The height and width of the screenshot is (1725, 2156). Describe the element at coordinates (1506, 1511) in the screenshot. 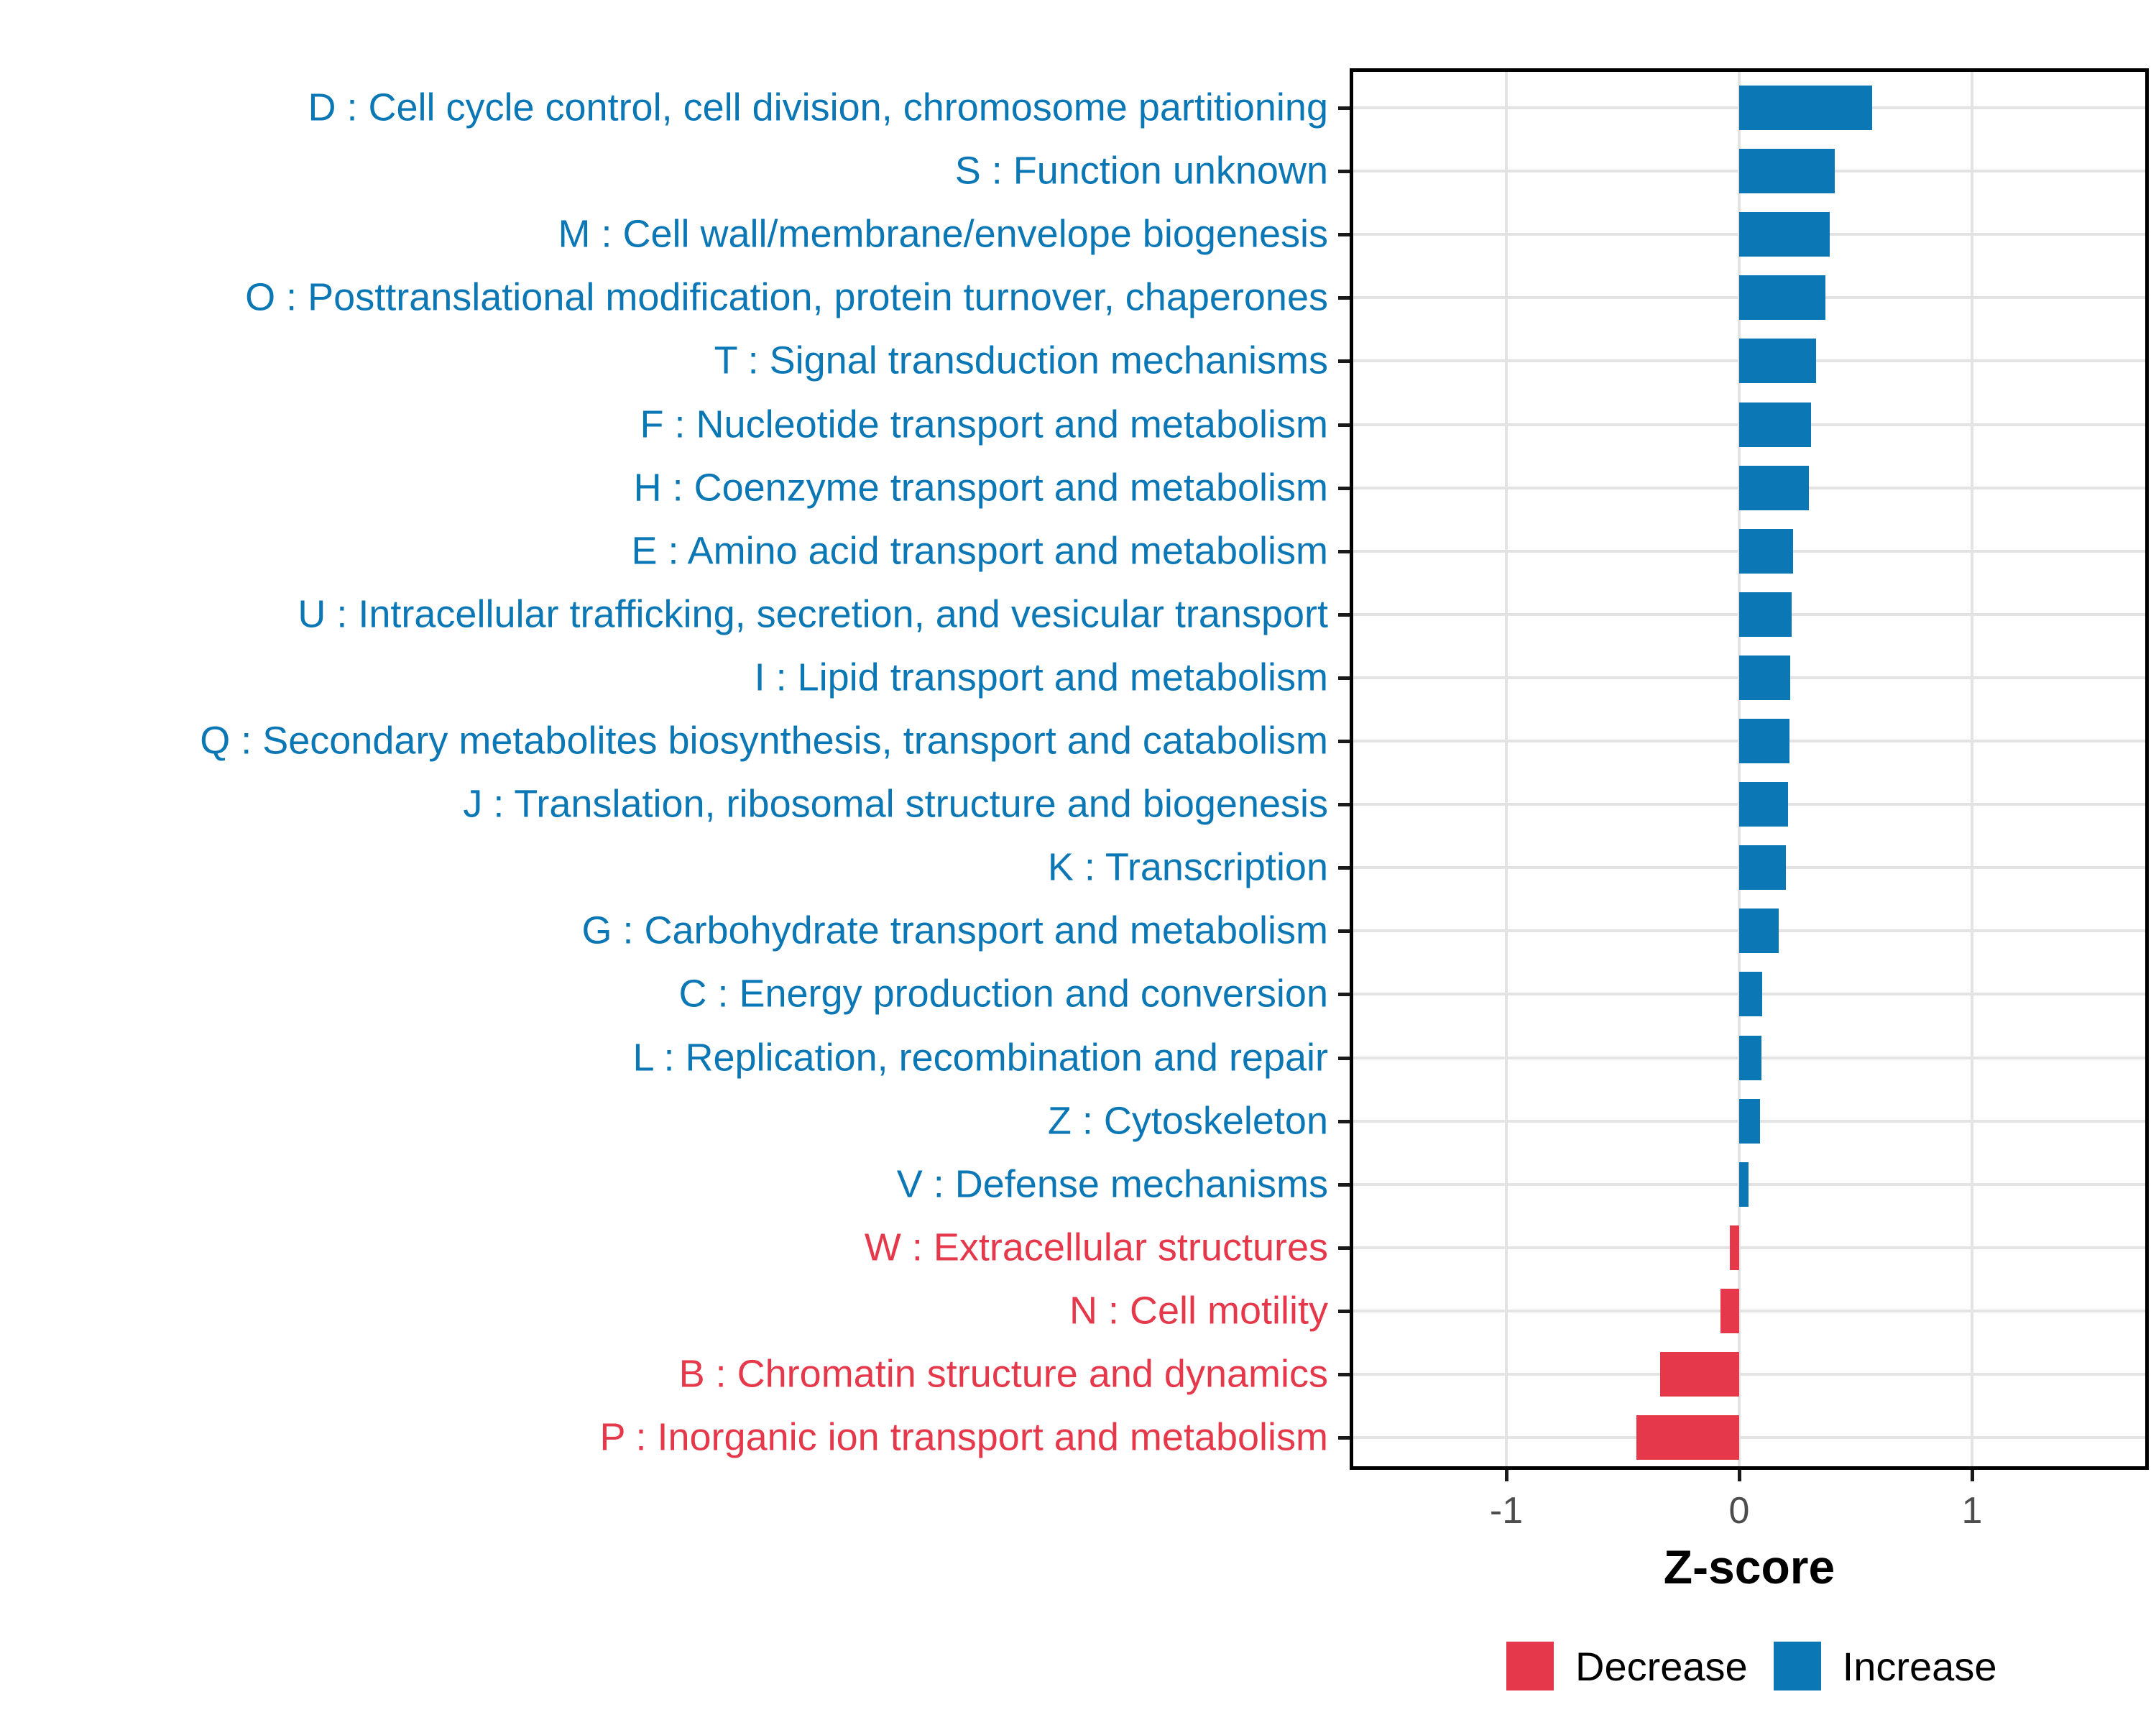

I see `x-axis-tick-label: -1` at that location.